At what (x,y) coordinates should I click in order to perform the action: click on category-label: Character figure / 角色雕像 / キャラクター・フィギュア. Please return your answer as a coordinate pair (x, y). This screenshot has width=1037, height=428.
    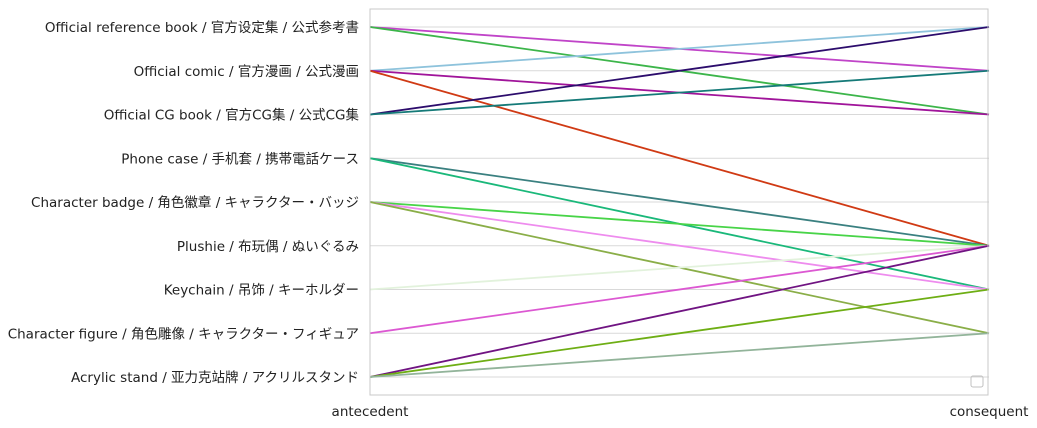
    Looking at the image, I should click on (183, 333).